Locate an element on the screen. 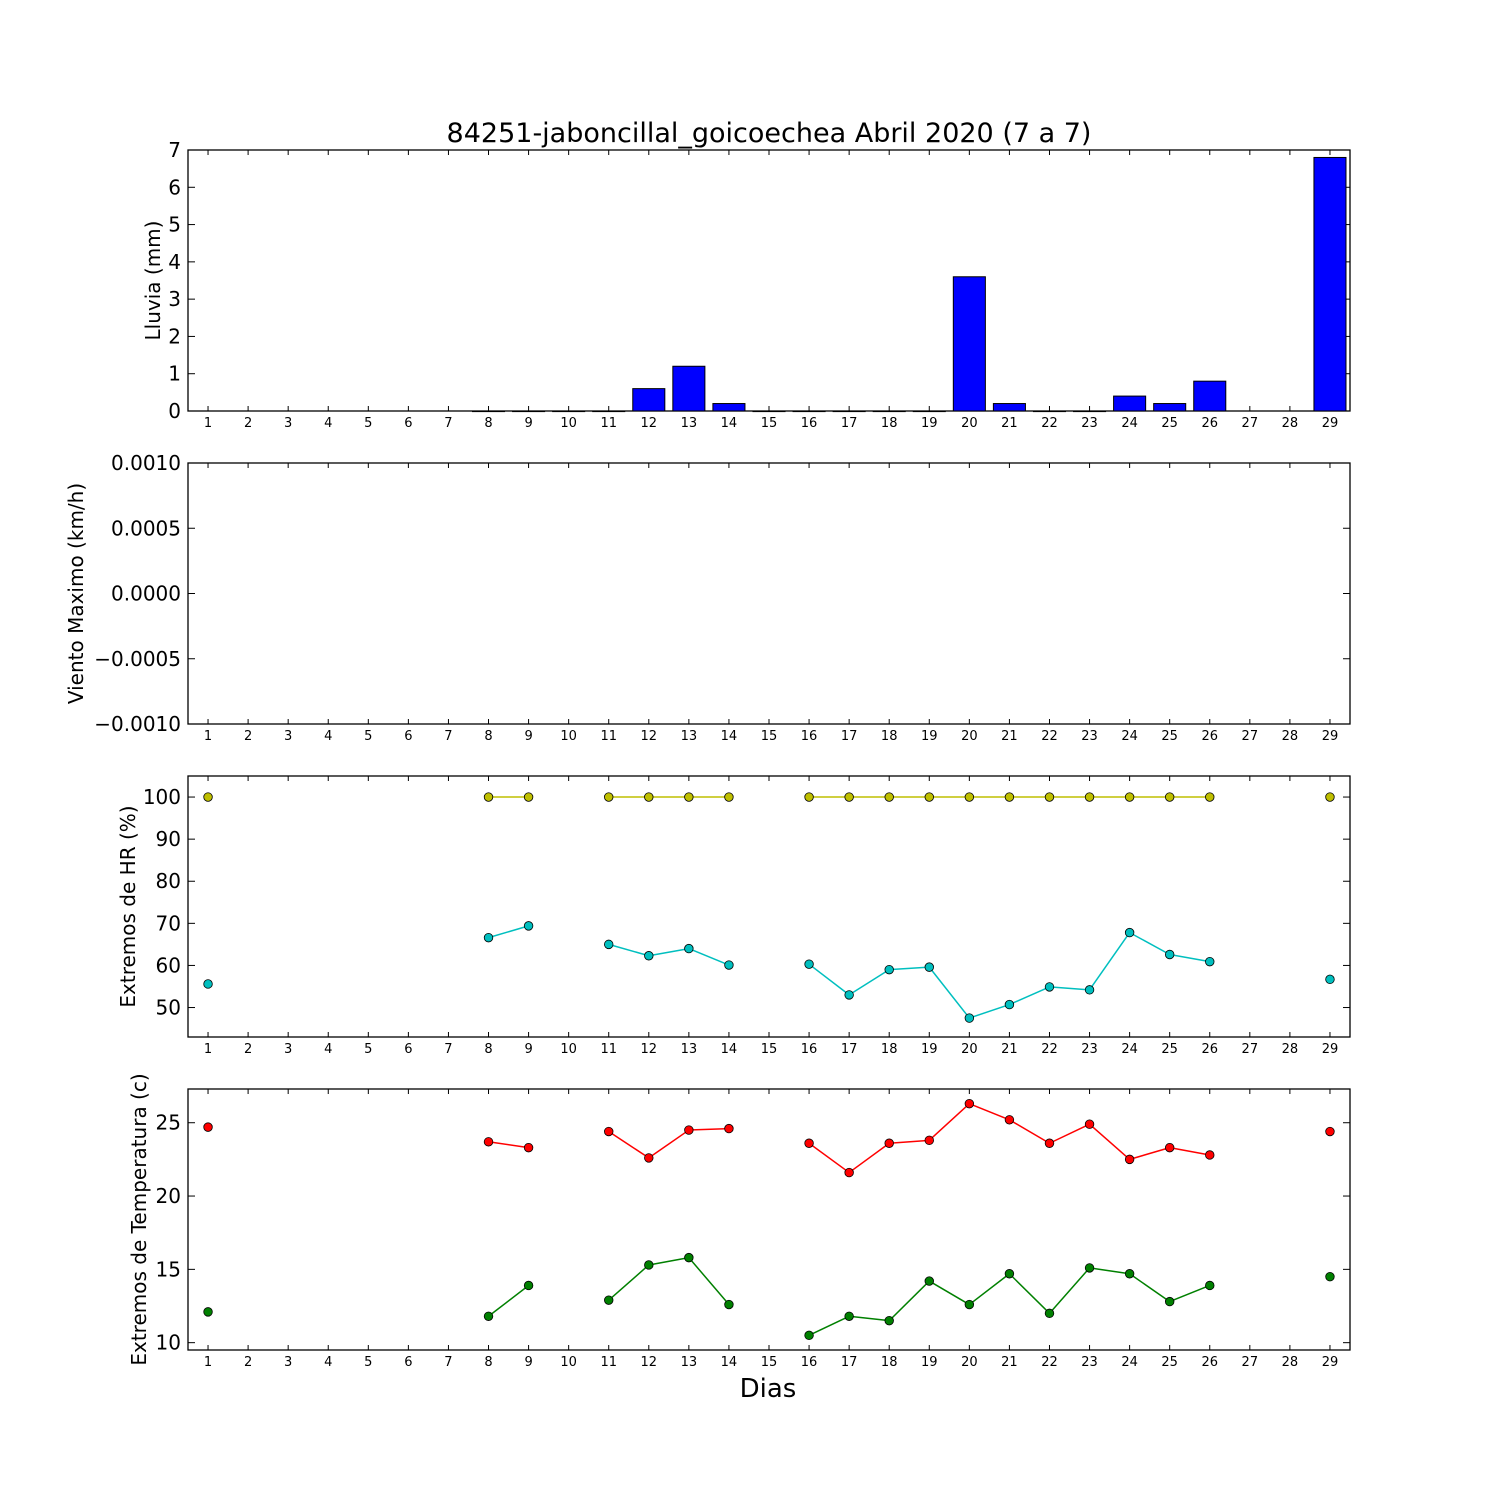  y-tick-label: 5 is located at coordinates (174, 225).